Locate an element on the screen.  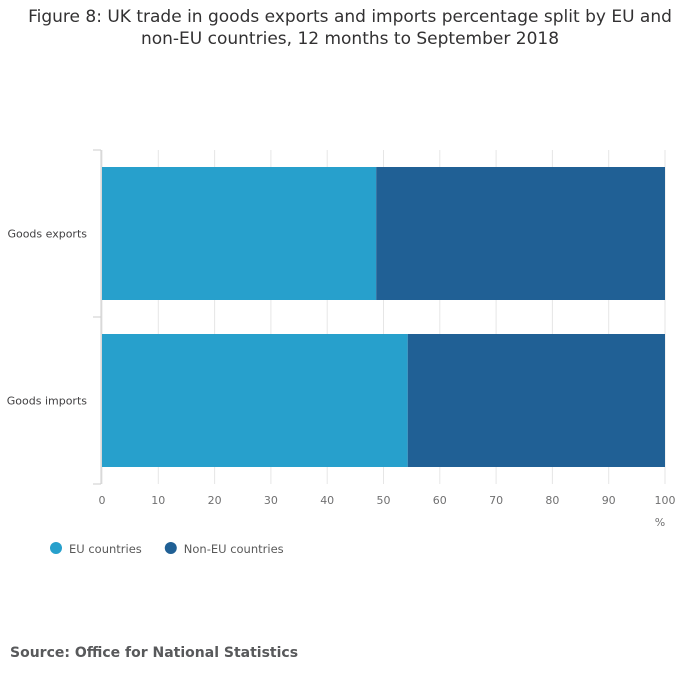
x-axis-label: % is located at coordinates (660, 522).